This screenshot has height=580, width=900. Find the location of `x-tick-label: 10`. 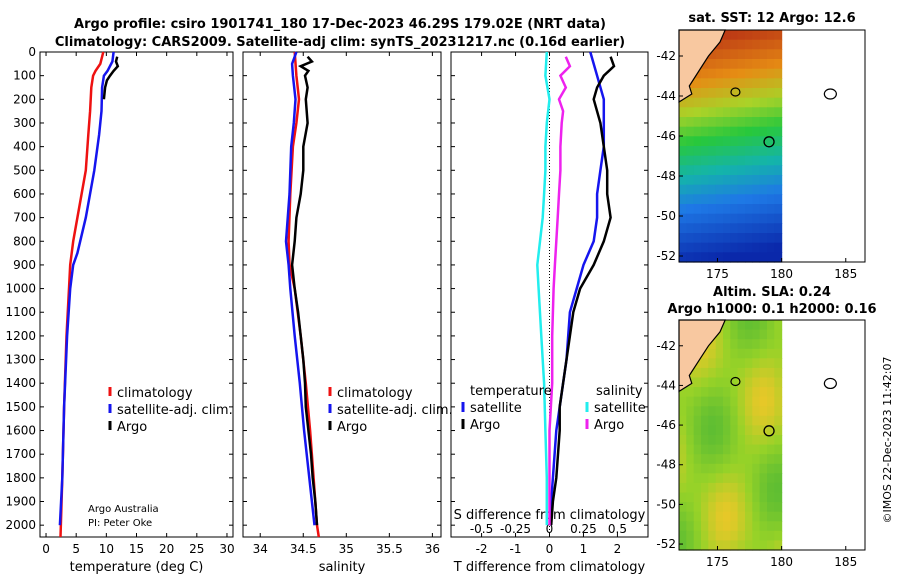

x-tick-label: 10 is located at coordinates (106, 549).